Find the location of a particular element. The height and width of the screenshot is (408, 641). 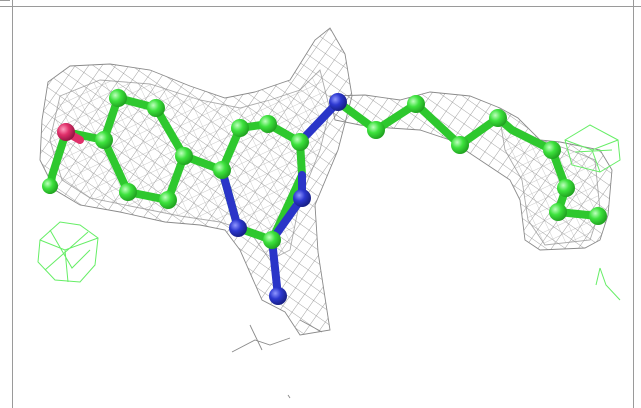

frame-corner-tick is located at coordinates (5, 0).